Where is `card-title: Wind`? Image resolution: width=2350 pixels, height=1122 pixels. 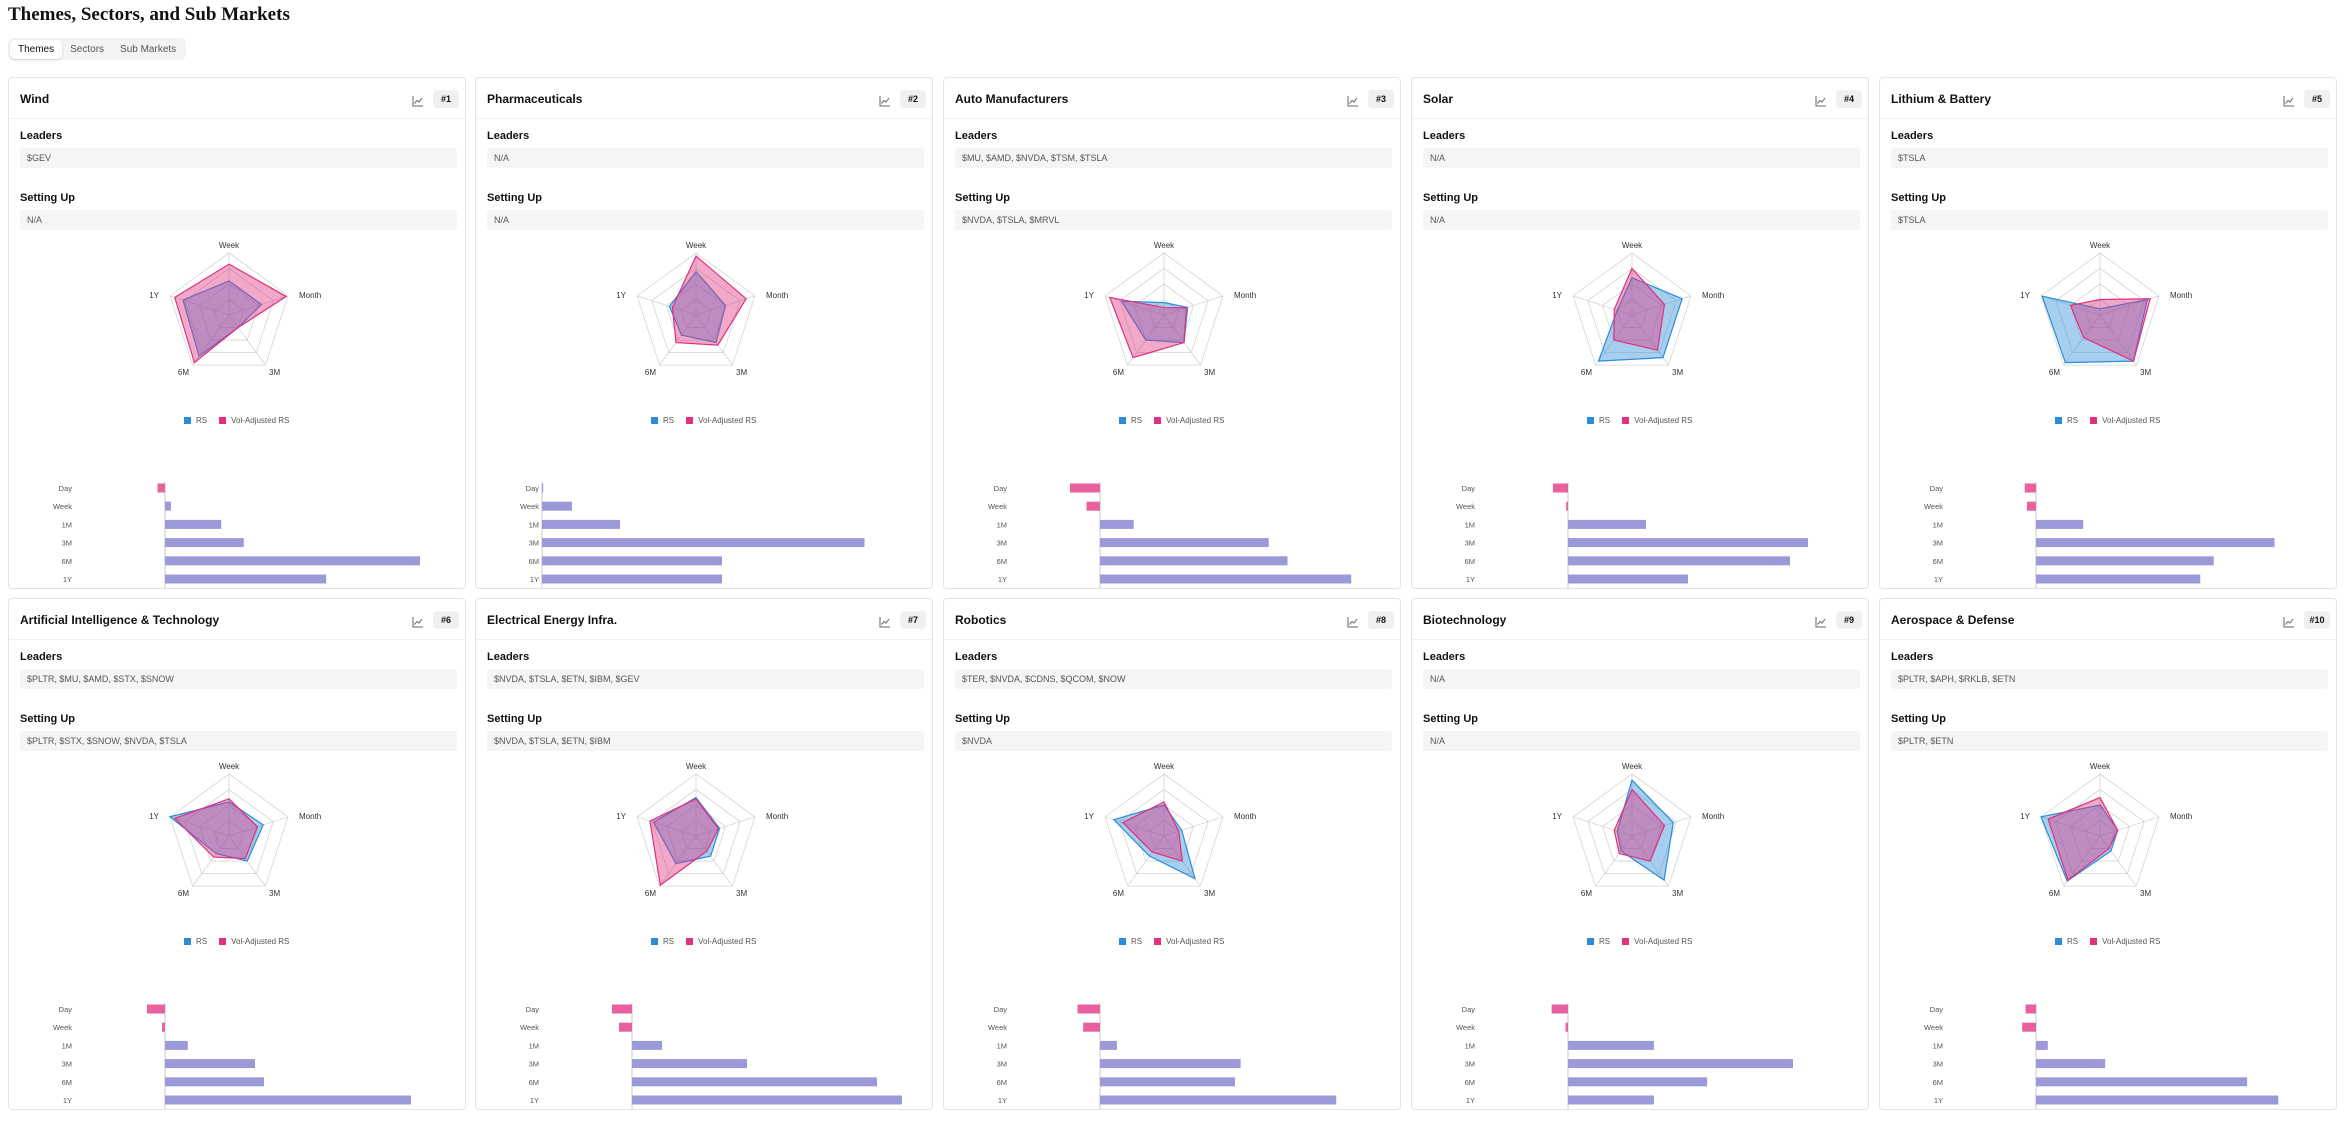
card-title: Wind is located at coordinates (35, 99).